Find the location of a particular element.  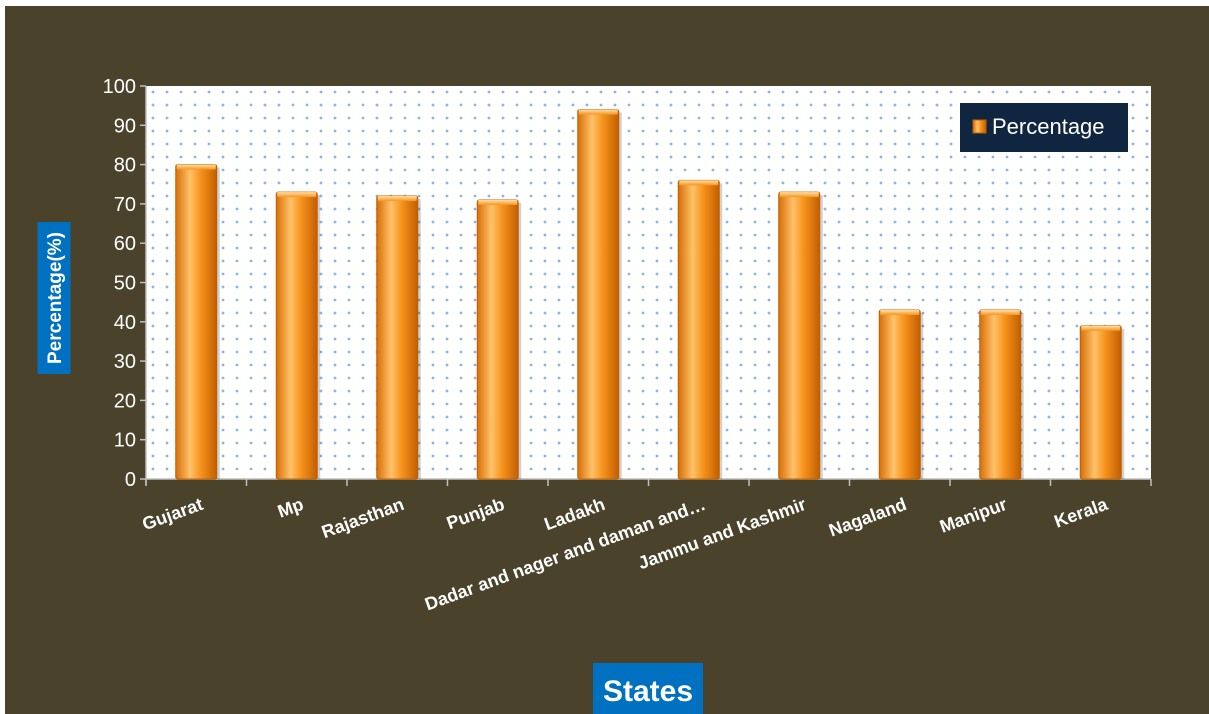

x-axis-title: States is located at coordinates (648, 688).